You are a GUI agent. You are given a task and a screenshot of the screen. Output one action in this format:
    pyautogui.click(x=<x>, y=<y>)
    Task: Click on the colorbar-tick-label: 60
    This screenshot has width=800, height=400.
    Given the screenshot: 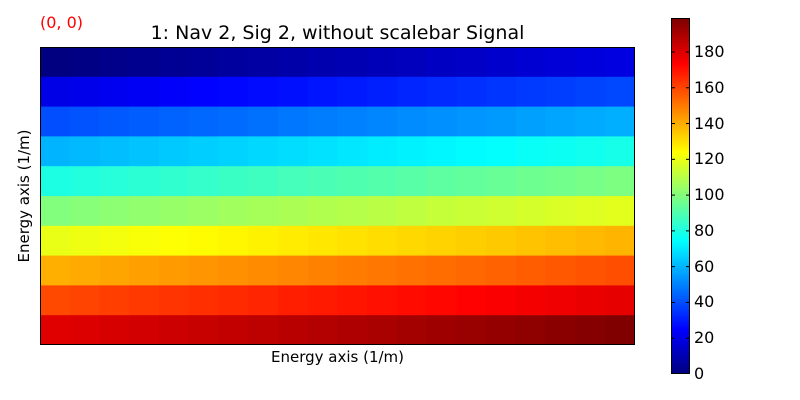 What is the action you would take?
    pyautogui.click(x=704, y=266)
    